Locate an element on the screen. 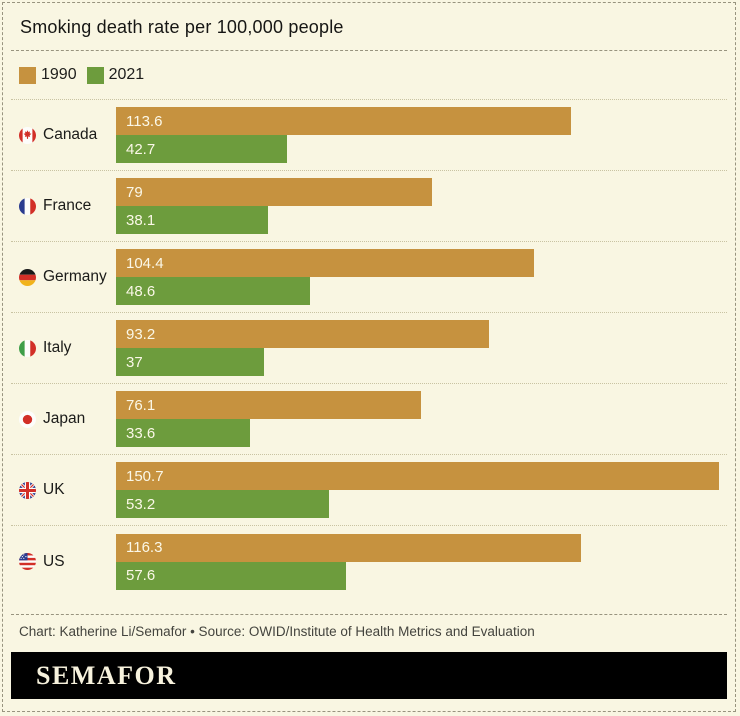 The image size is (740, 716). chart-row: France 79 38.1 is located at coordinates (369, 206).